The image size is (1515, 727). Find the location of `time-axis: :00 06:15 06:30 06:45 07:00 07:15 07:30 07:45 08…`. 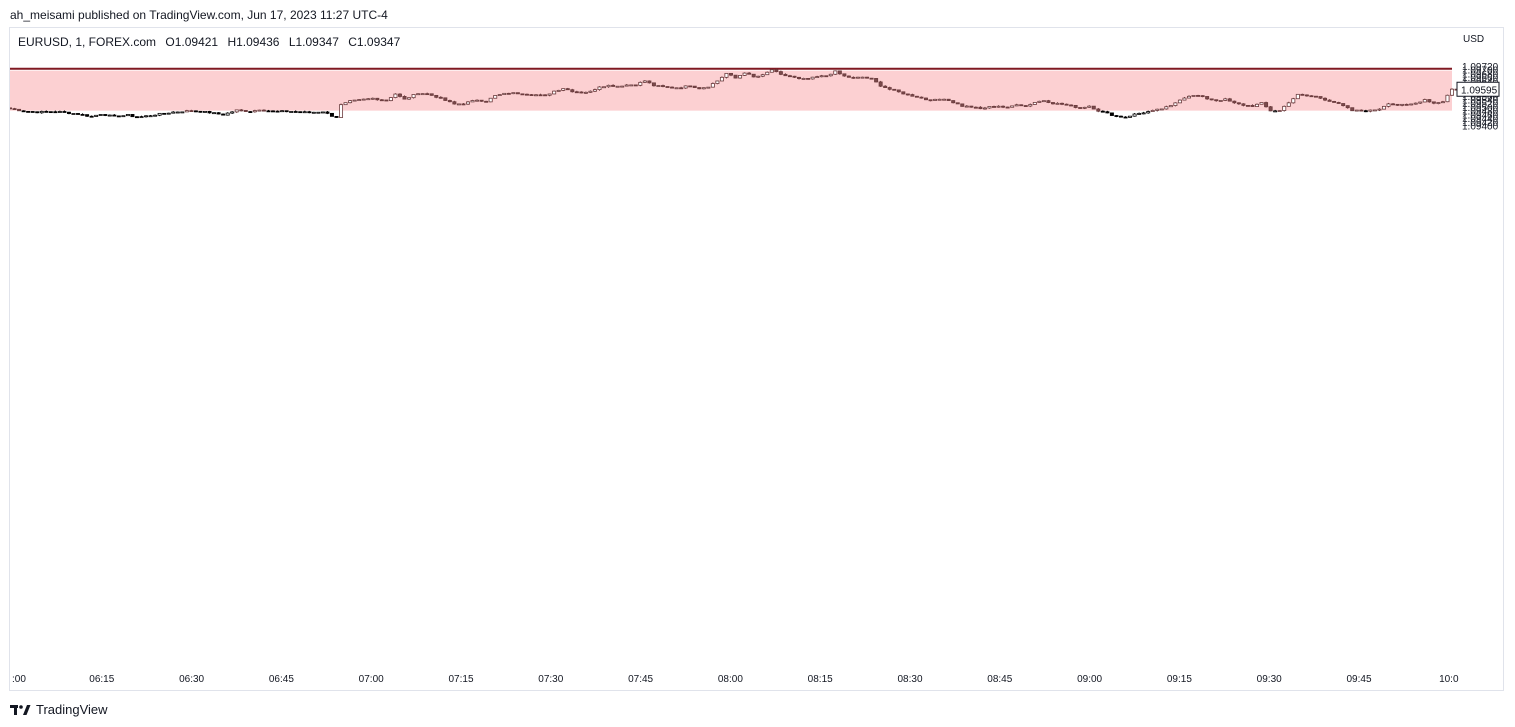

time-axis: :00 06:15 06:30 06:45 07:00 07:15 07:30 07:45 08… is located at coordinates (735, 679).